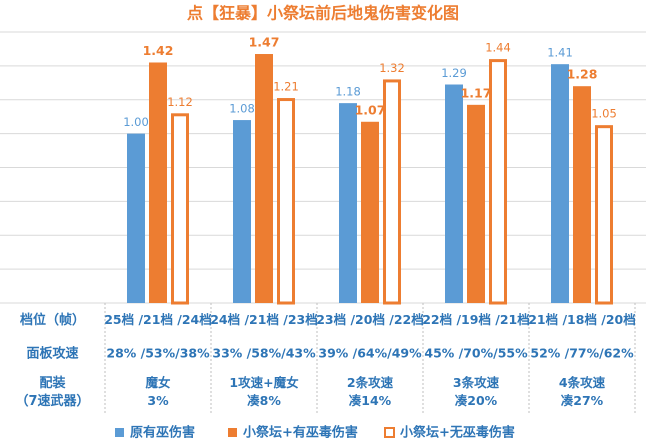  What do you see at coordinates (370, 109) in the screenshot?
I see `data-label: 1.07` at bounding box center [370, 109].